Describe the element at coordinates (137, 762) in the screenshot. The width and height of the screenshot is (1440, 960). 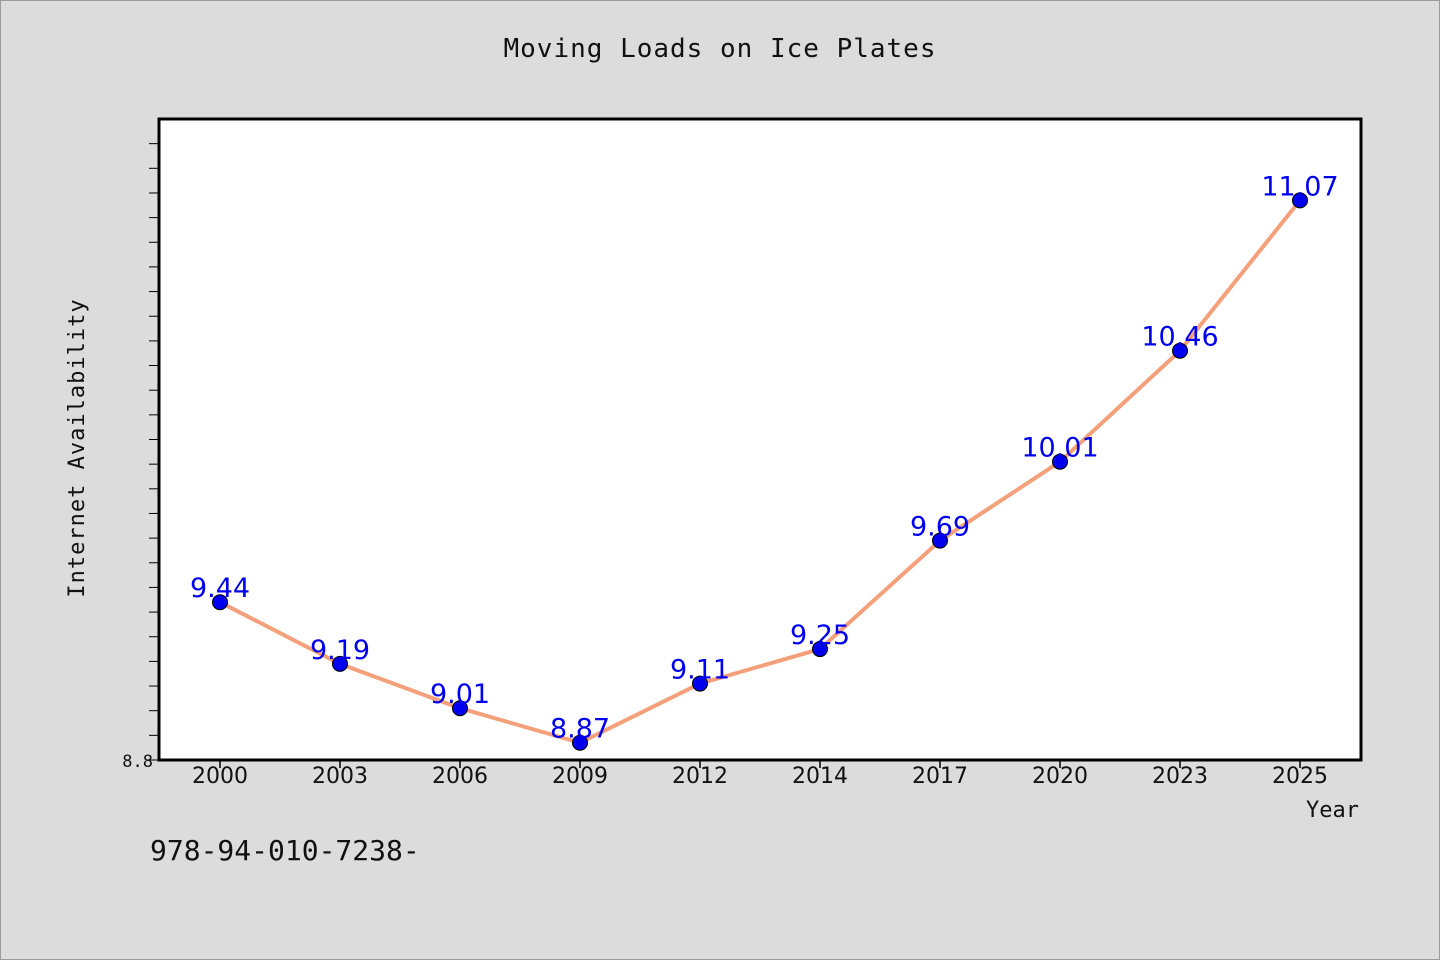
I see `y-tick-label: 8.8` at that location.